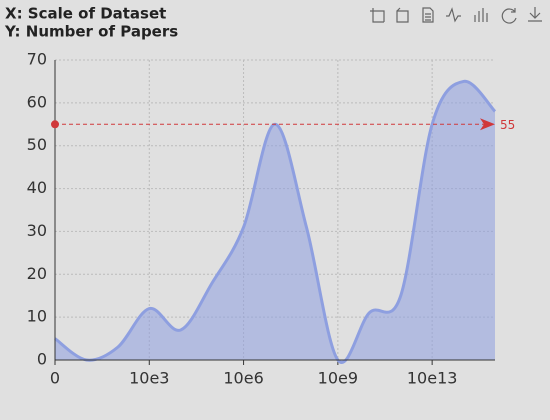 The image size is (550, 420). Describe the element at coordinates (55, 124) in the screenshot. I see `mark-line-start` at that location.